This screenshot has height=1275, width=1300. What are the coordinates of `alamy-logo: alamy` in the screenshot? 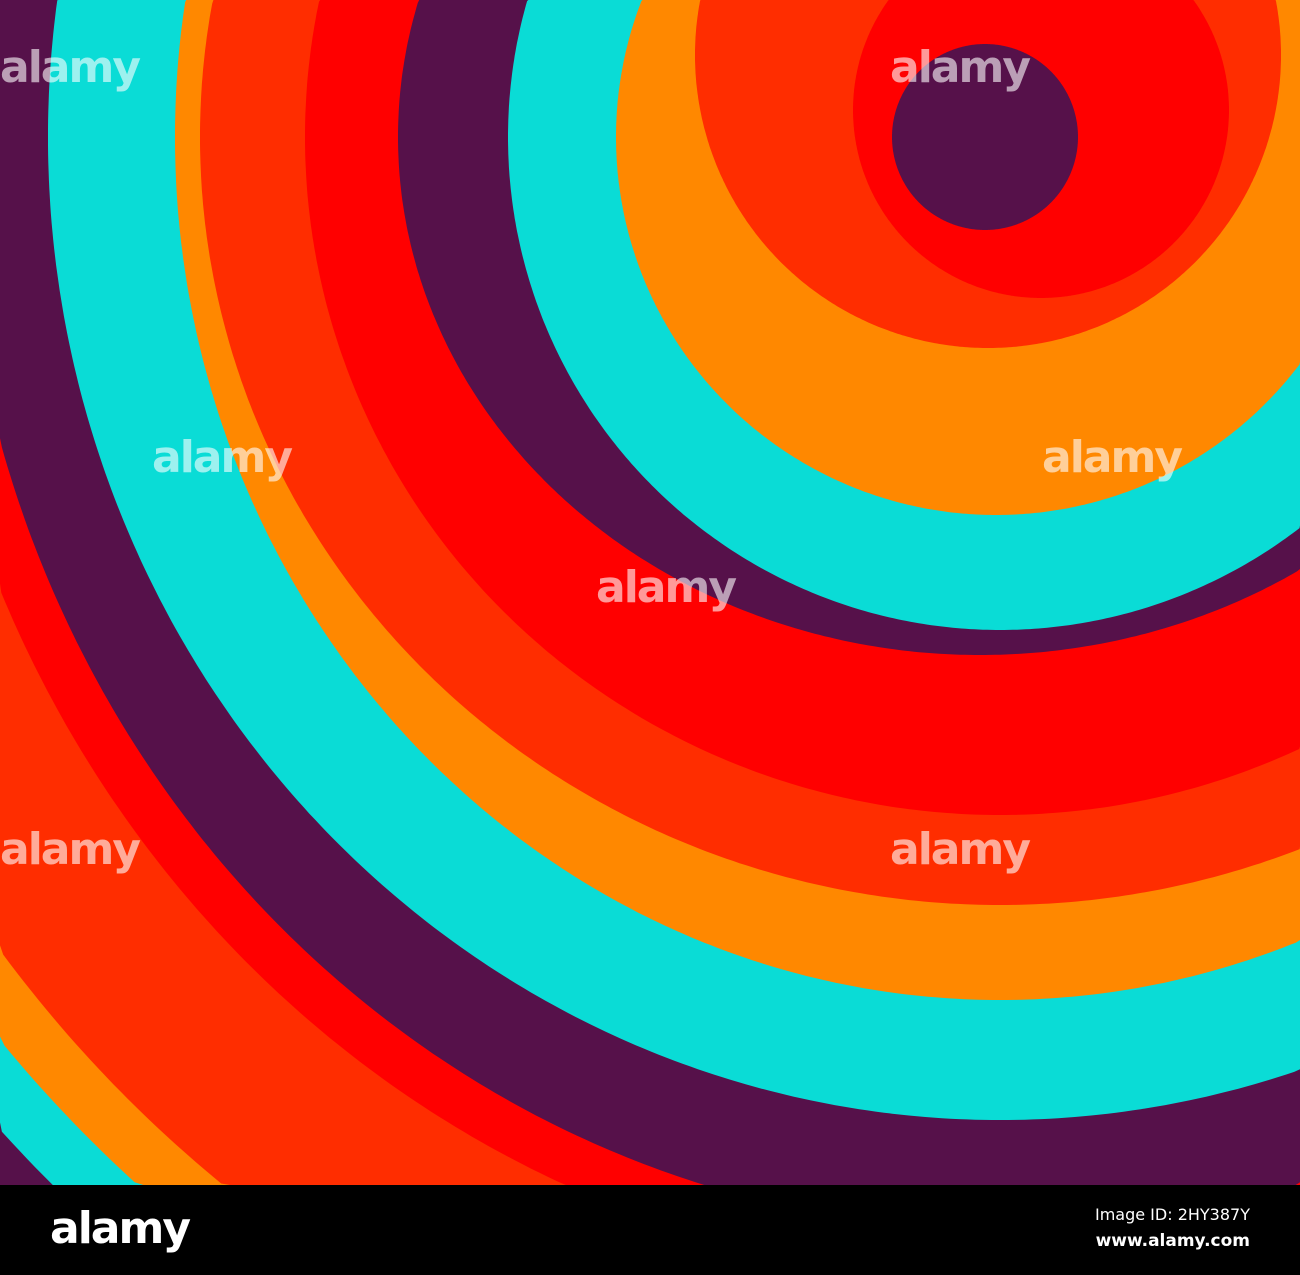 It's located at (120, 1228).